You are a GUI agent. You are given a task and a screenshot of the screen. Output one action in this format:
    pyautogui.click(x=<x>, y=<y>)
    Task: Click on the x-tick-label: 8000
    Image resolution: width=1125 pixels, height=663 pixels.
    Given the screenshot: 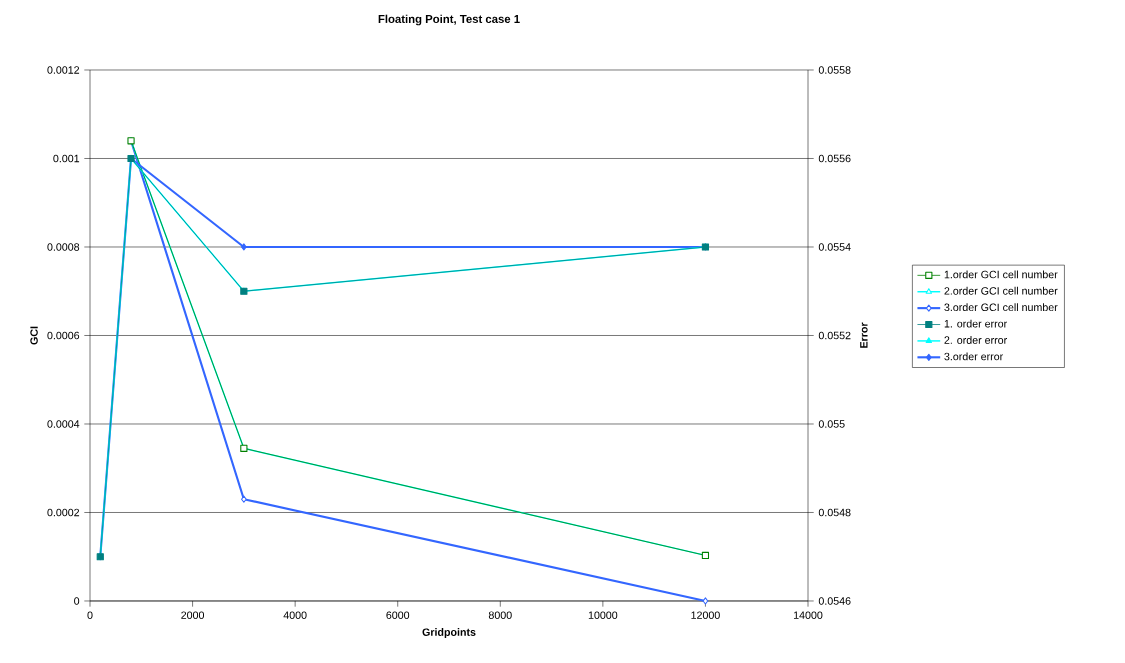 What is the action you would take?
    pyautogui.click(x=500, y=615)
    